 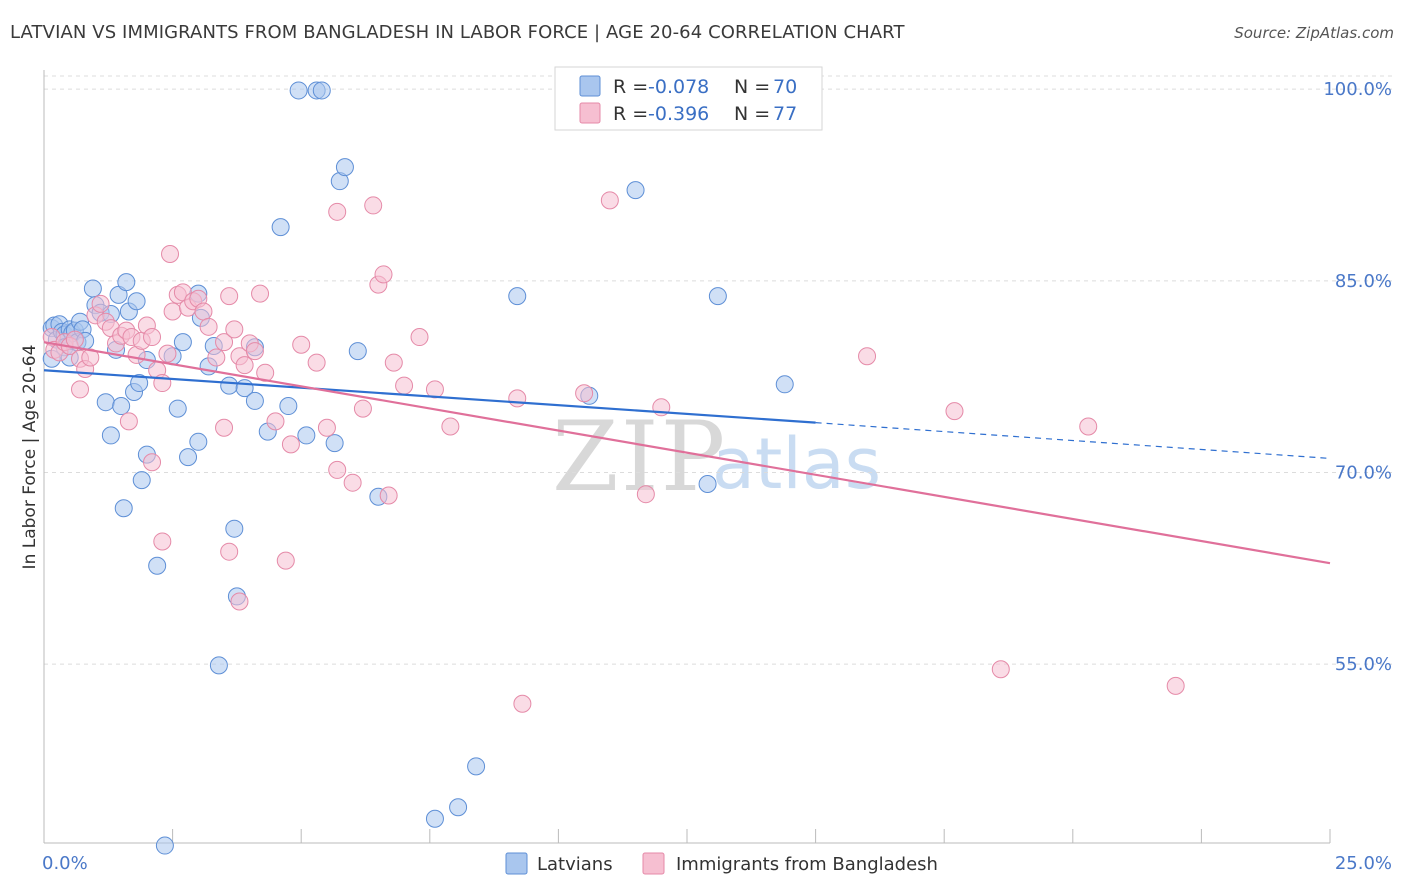 I want to click on y-tick-label: 85.0%, so click(x=1363, y=281).